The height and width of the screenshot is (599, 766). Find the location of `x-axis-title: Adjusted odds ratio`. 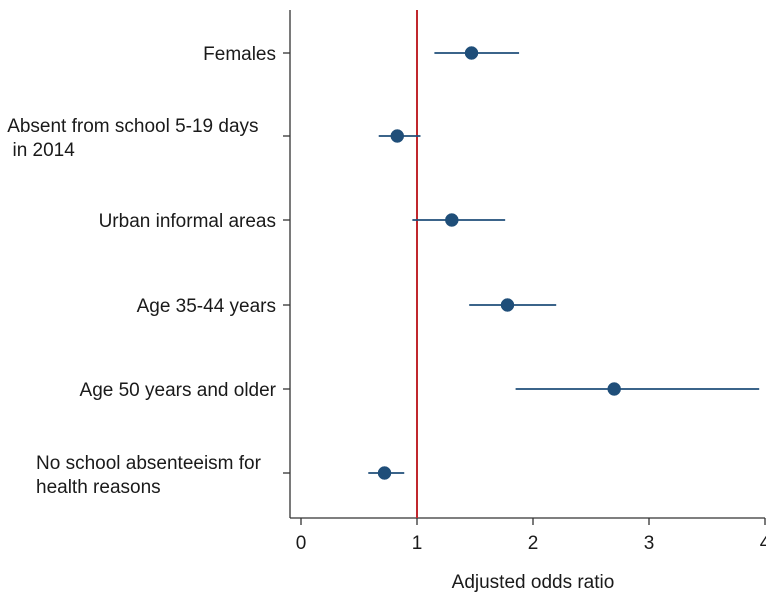

x-axis-title: Adjusted odds ratio is located at coordinates (533, 582).